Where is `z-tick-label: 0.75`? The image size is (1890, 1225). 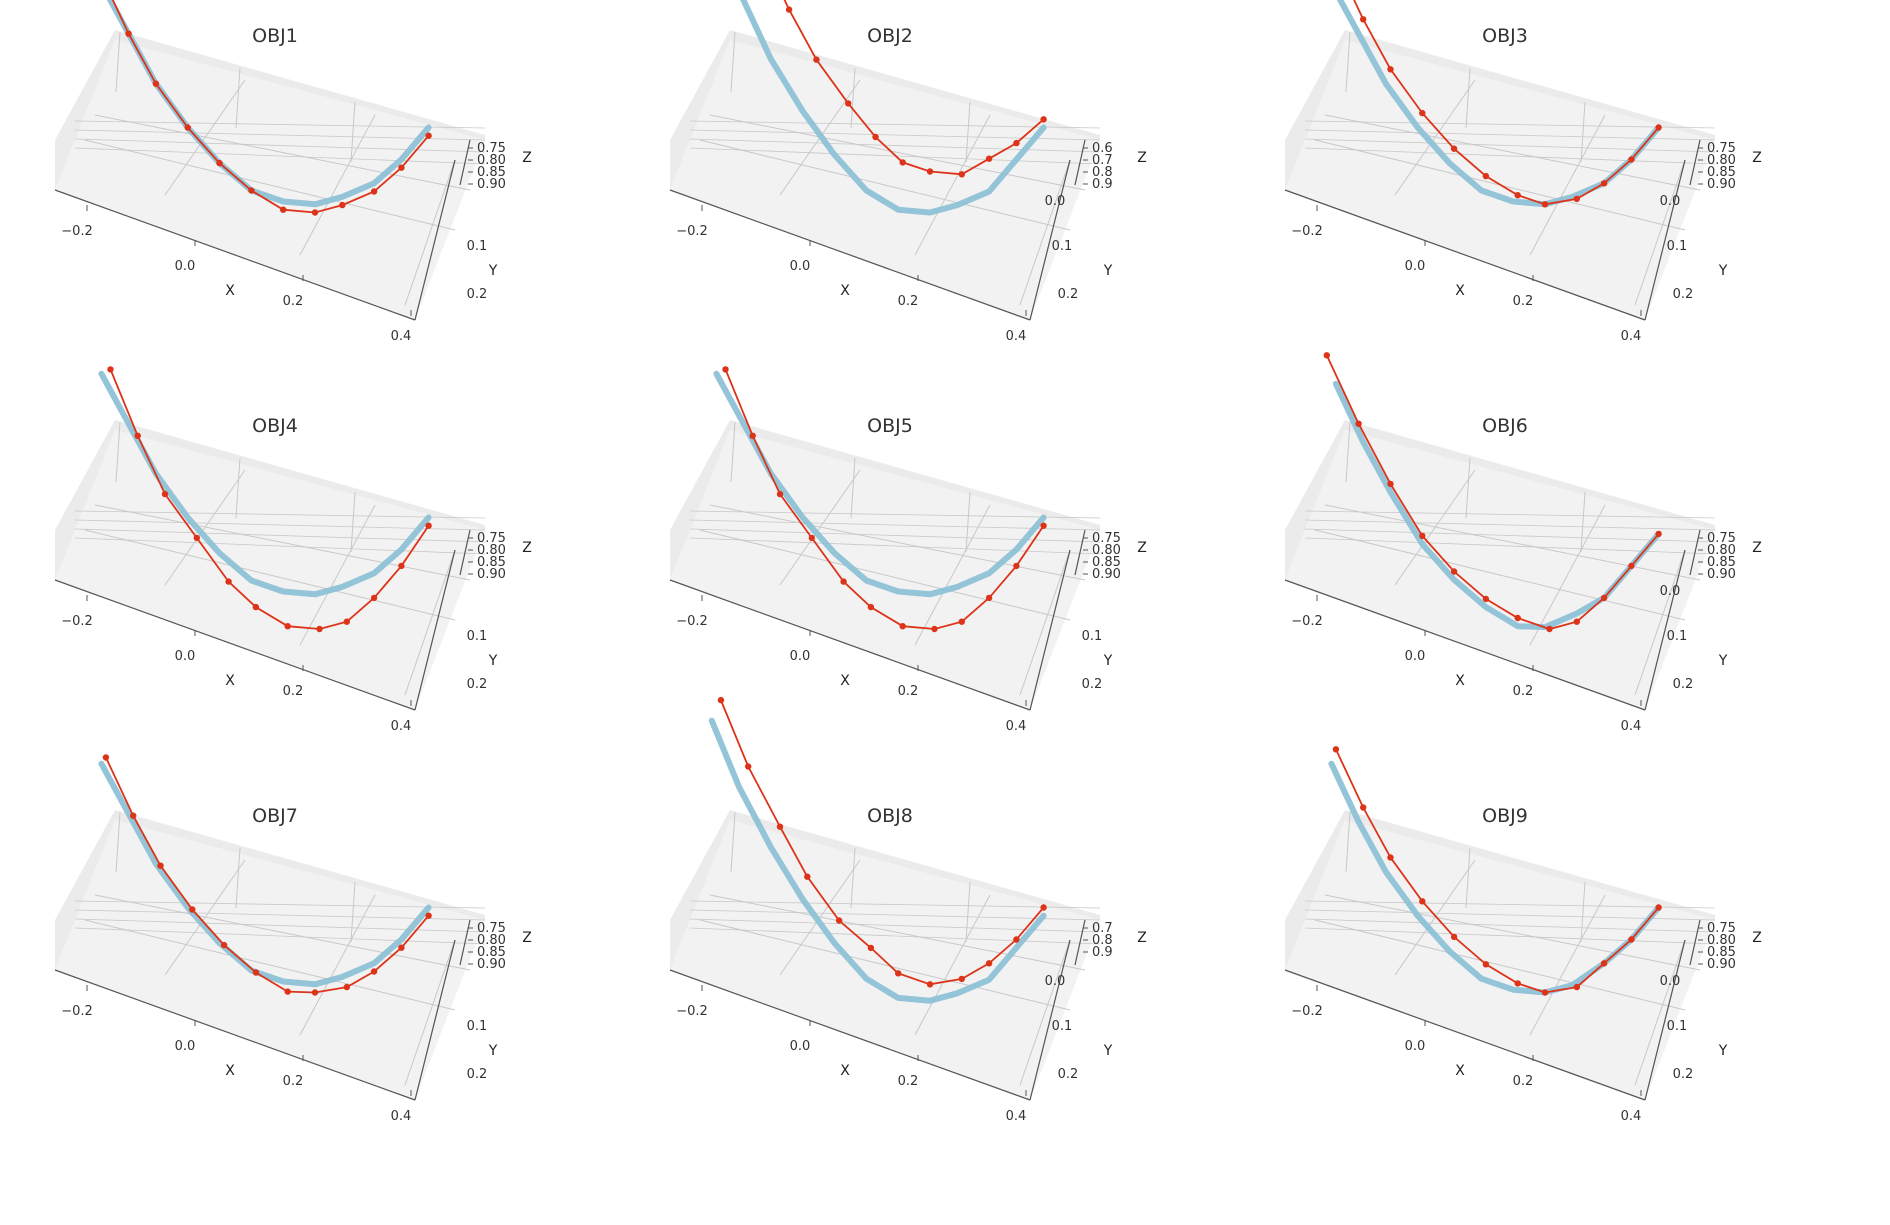
z-tick-label: 0.75 is located at coordinates (1106, 538).